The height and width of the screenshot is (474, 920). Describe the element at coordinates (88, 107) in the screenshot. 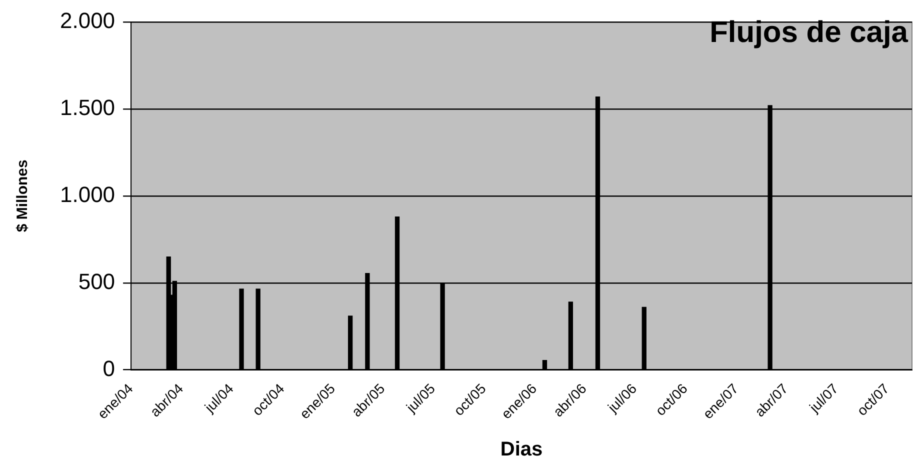

I see `y-tick-label: 1.500` at that location.